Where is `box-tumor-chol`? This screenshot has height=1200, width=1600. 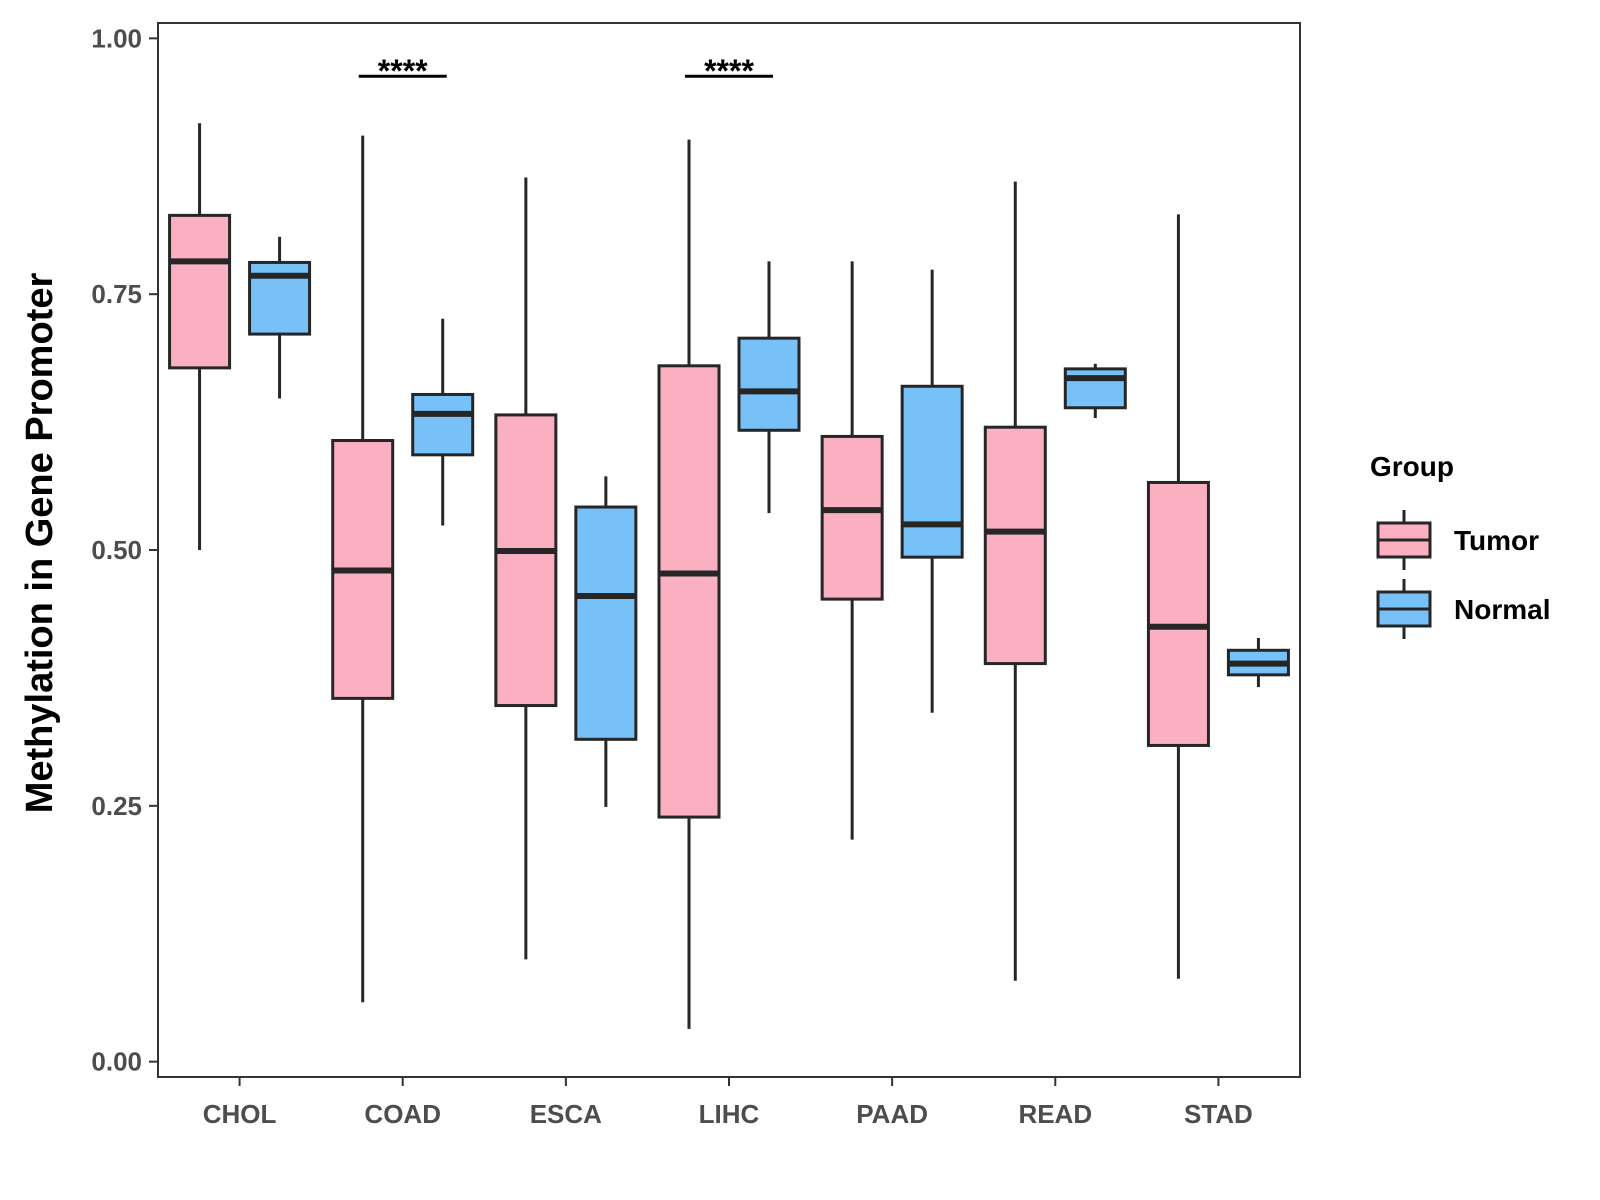 box-tumor-chol is located at coordinates (200, 336).